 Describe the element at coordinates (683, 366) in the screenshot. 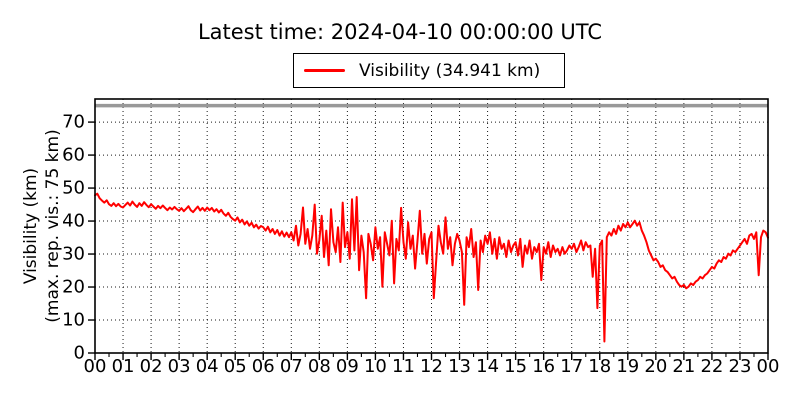

I see `x-tick-label: 21` at that location.